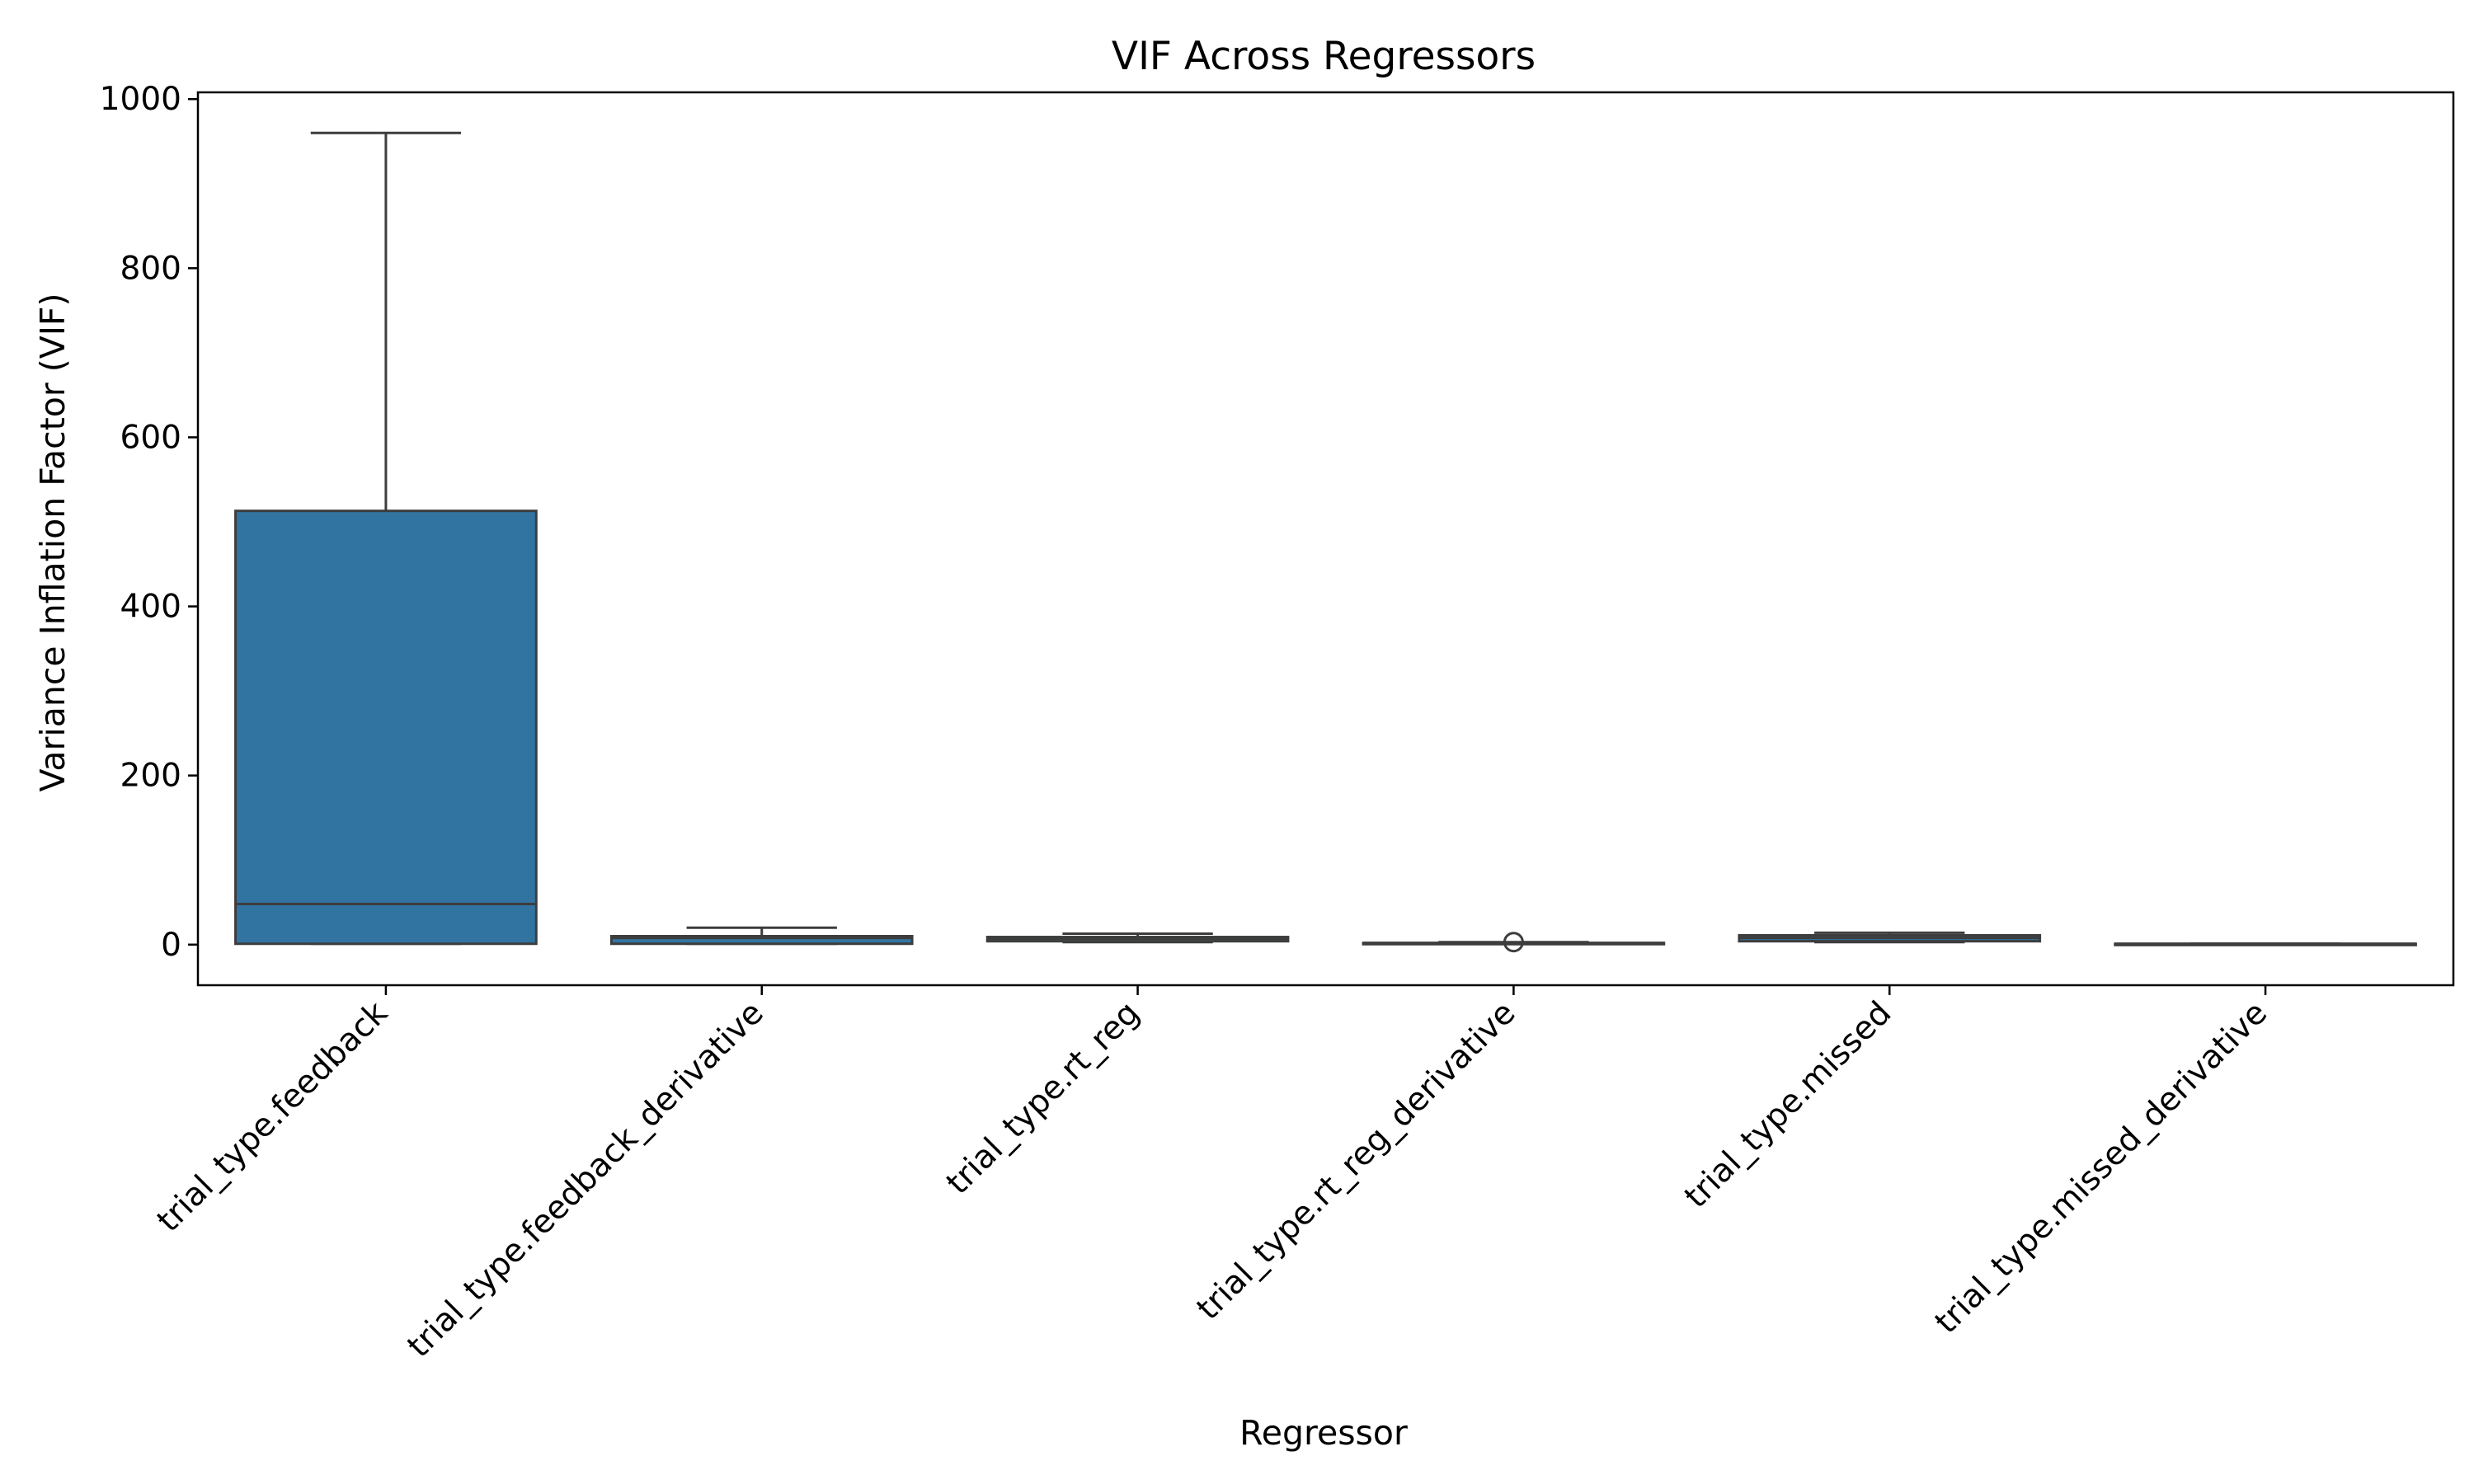 The width and height of the screenshot is (2474, 1484). Describe the element at coordinates (1324, 56) in the screenshot. I see `chart-title: VIF Across Regressors` at that location.